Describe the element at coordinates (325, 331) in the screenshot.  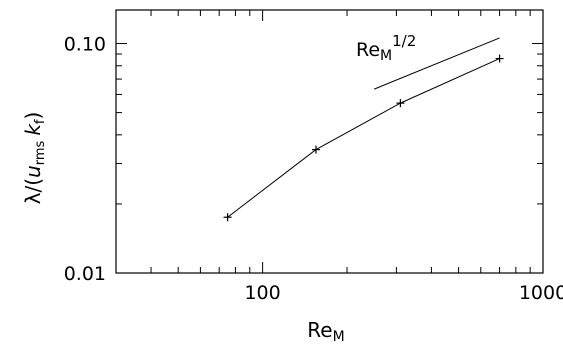
I see `x-axis-label: ReM` at that location.